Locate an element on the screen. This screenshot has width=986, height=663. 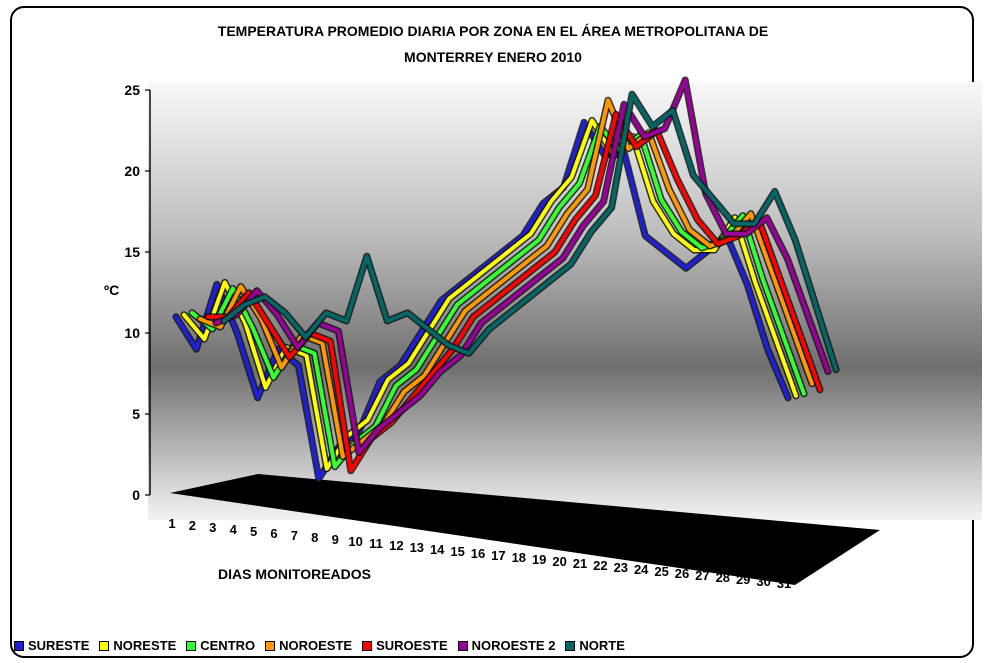
y-tick-label: 10 is located at coordinates (132, 333).